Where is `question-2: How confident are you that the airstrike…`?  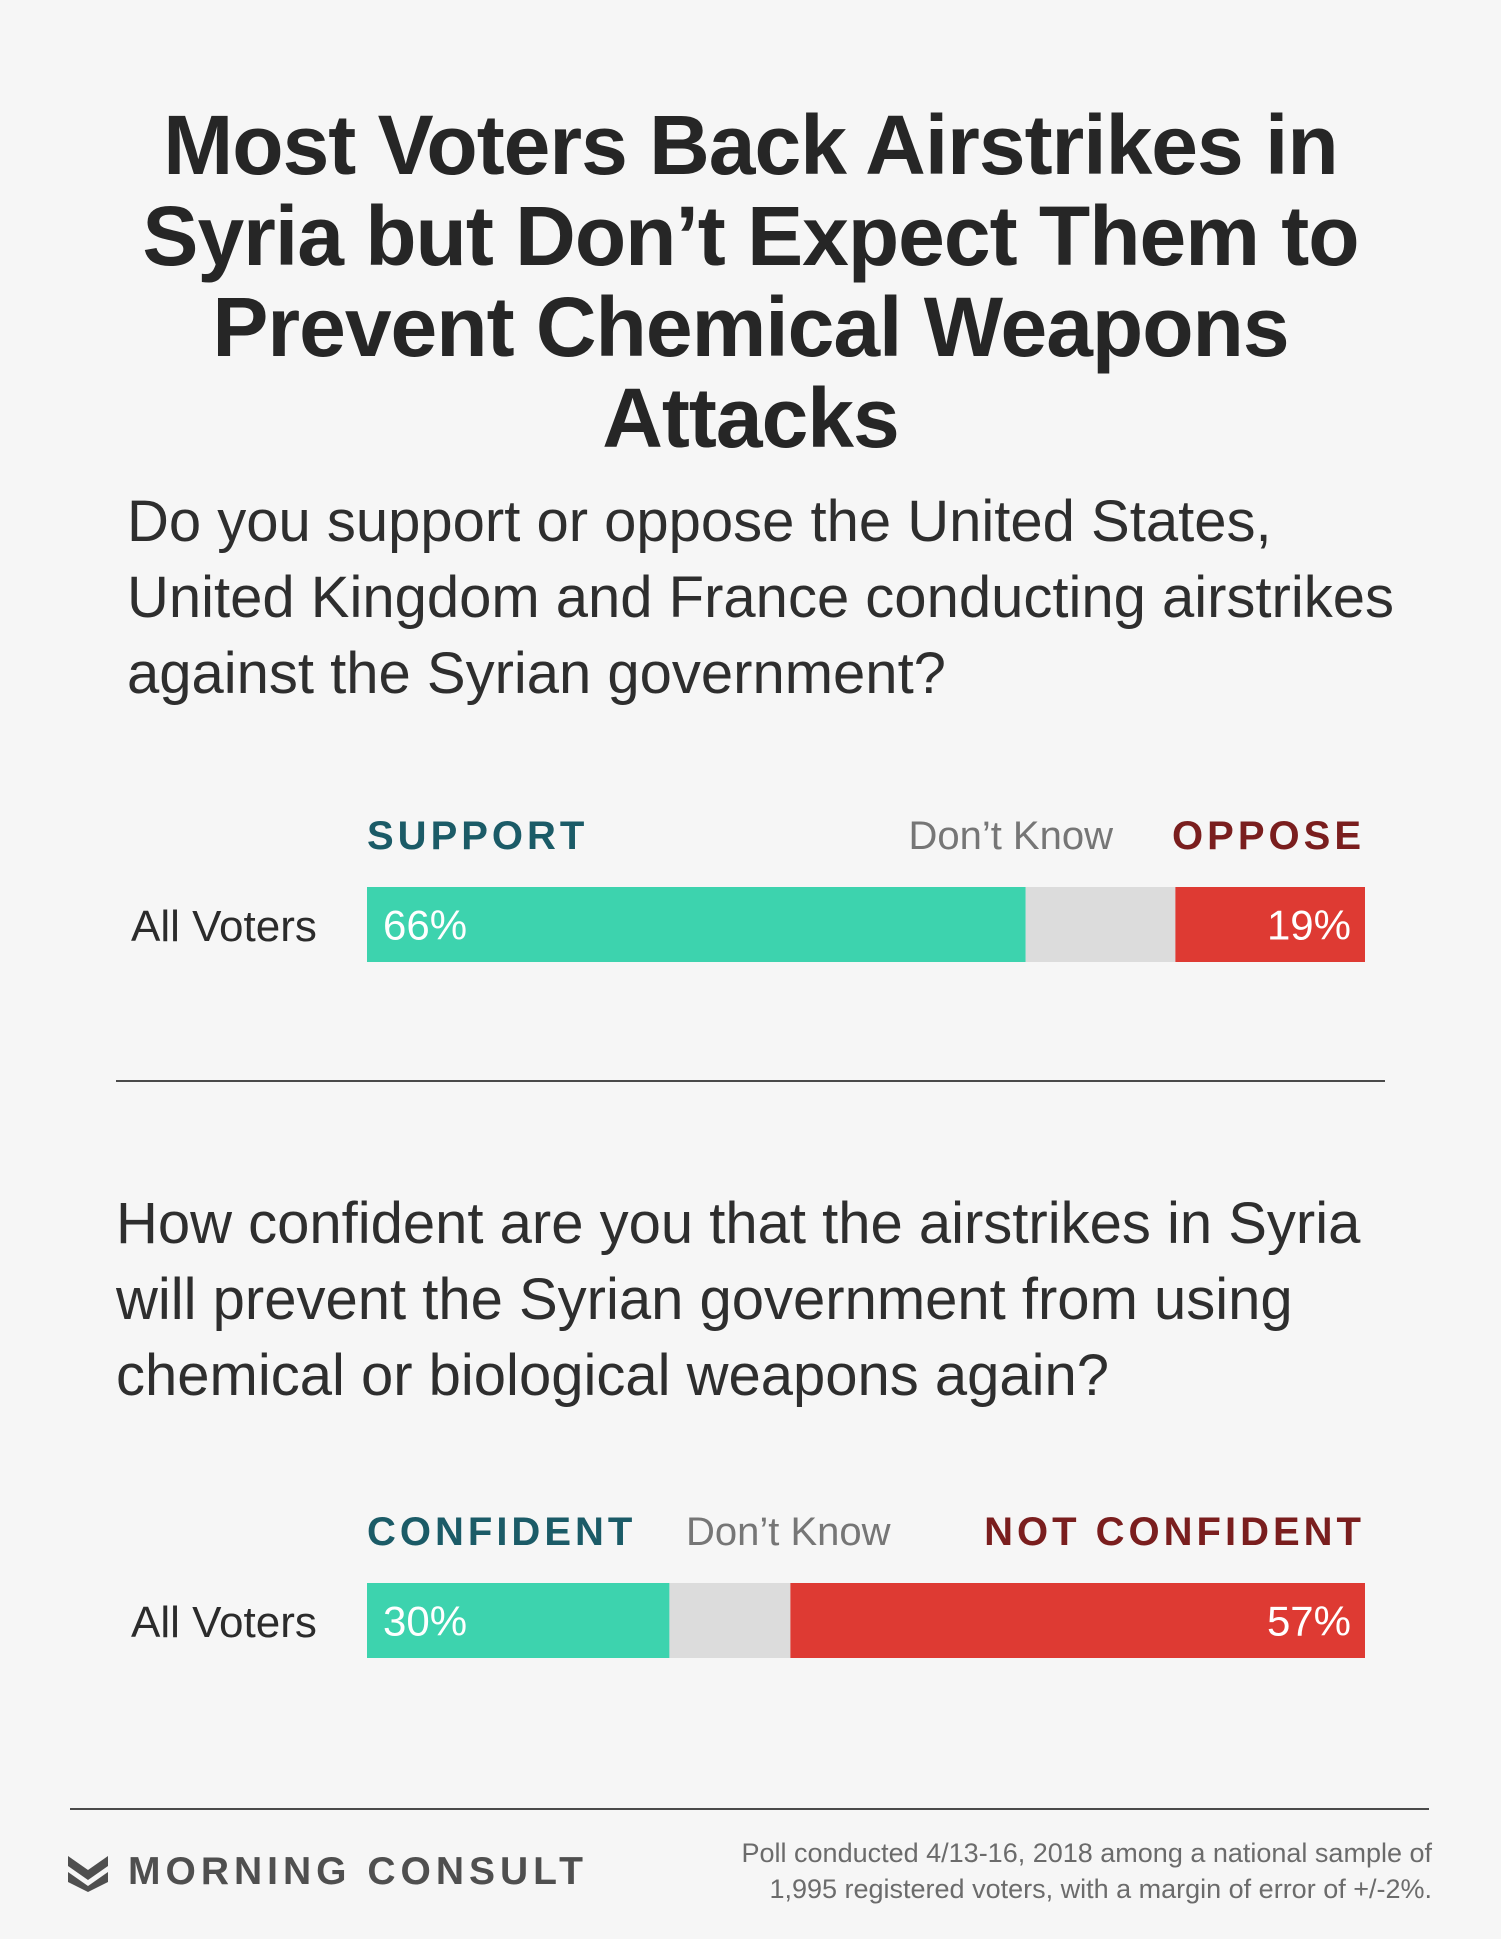
question-2: How confident are you that the airstrike… is located at coordinates (738, 1299).